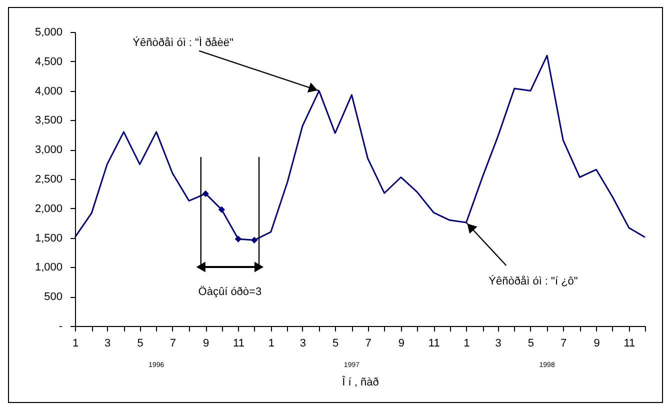  I want to click on y-tick-label: 3,500, so click(48, 120).